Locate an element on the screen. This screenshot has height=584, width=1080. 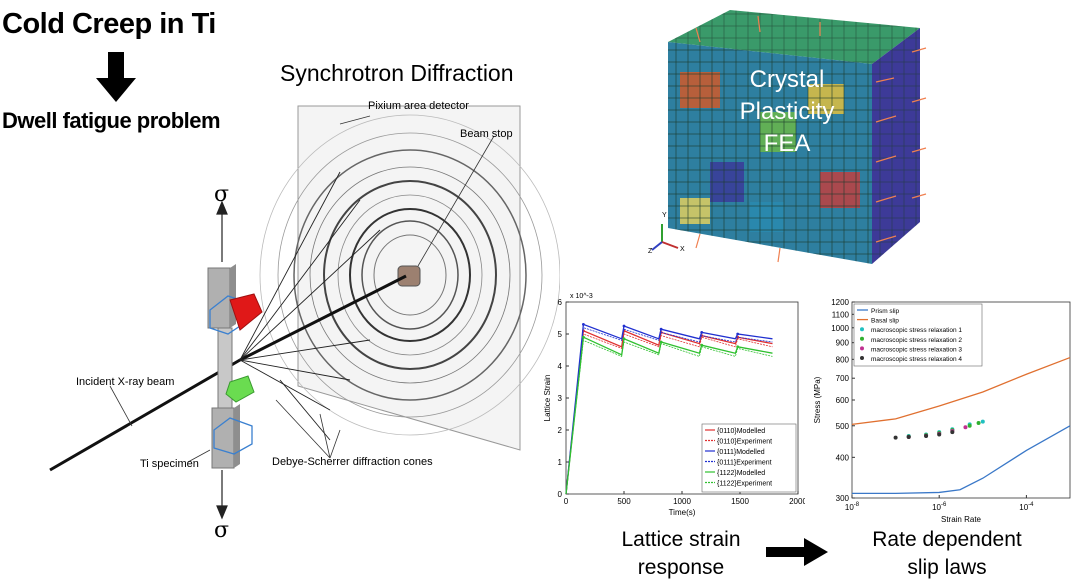
axis-z-label: Z is located at coordinates (650, 251).